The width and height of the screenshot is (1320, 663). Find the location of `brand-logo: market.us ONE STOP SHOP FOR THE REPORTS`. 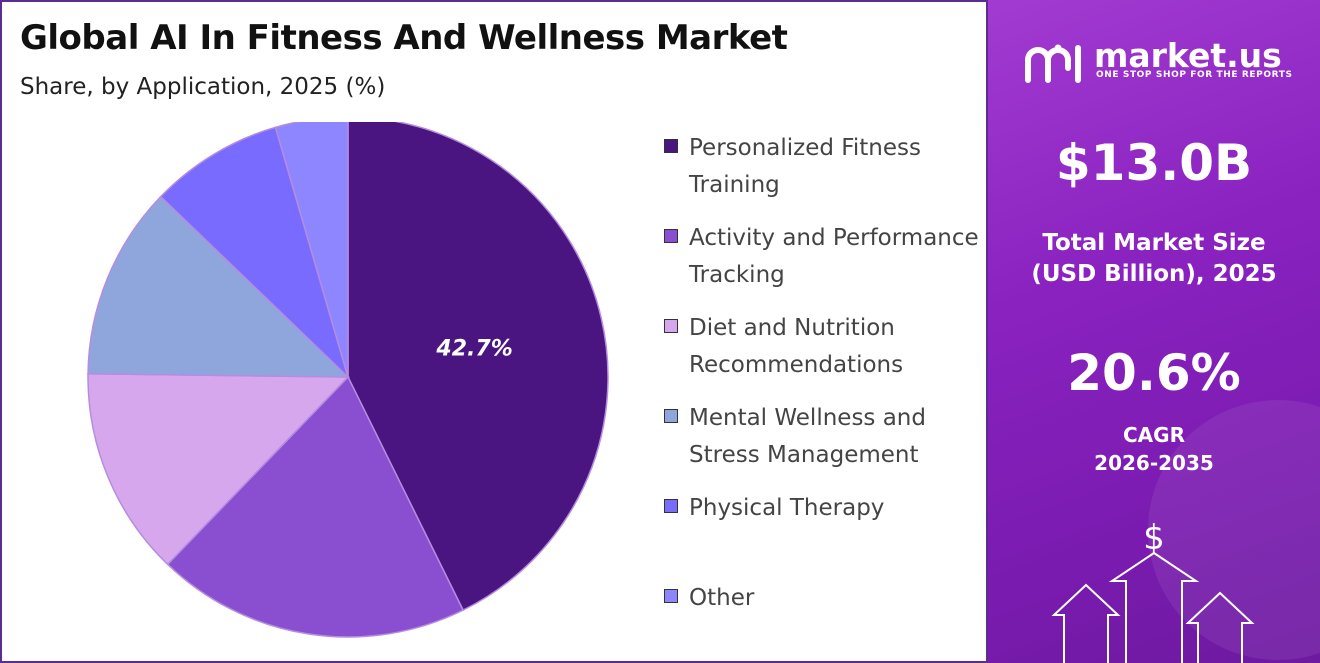

brand-logo: market.us ONE STOP SHOP FOR THE REPORTS is located at coordinates (1162, 62).